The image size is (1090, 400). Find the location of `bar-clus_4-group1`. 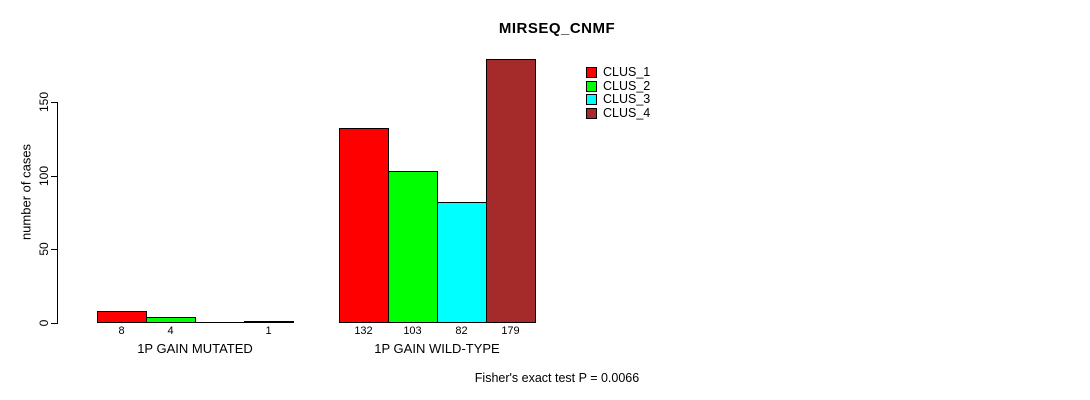

bar-clus_4-group1 is located at coordinates (269, 322).